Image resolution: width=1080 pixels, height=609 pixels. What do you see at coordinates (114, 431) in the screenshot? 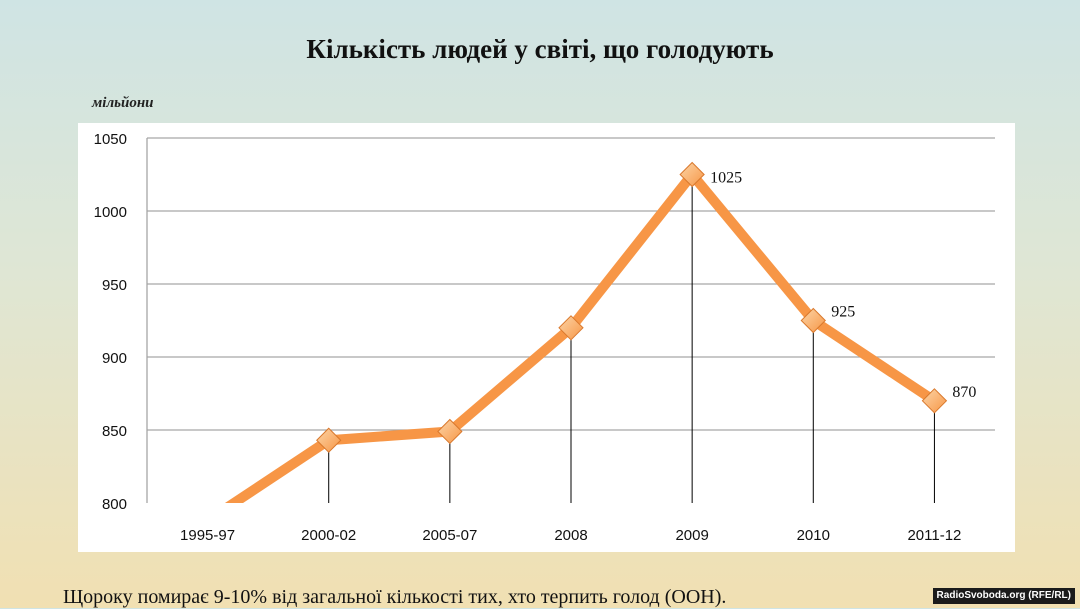
I see `y-tick-label: 850` at bounding box center [114, 431].